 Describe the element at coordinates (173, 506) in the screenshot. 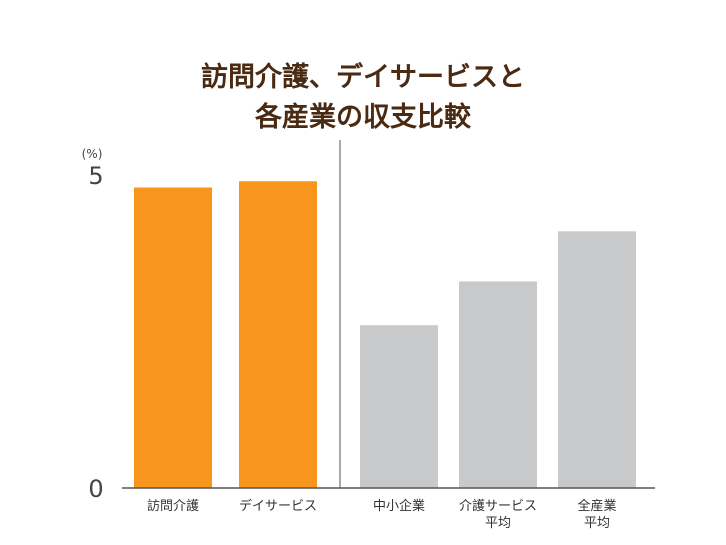

I see `x-tick-label-0-0: 訪問介護` at that location.